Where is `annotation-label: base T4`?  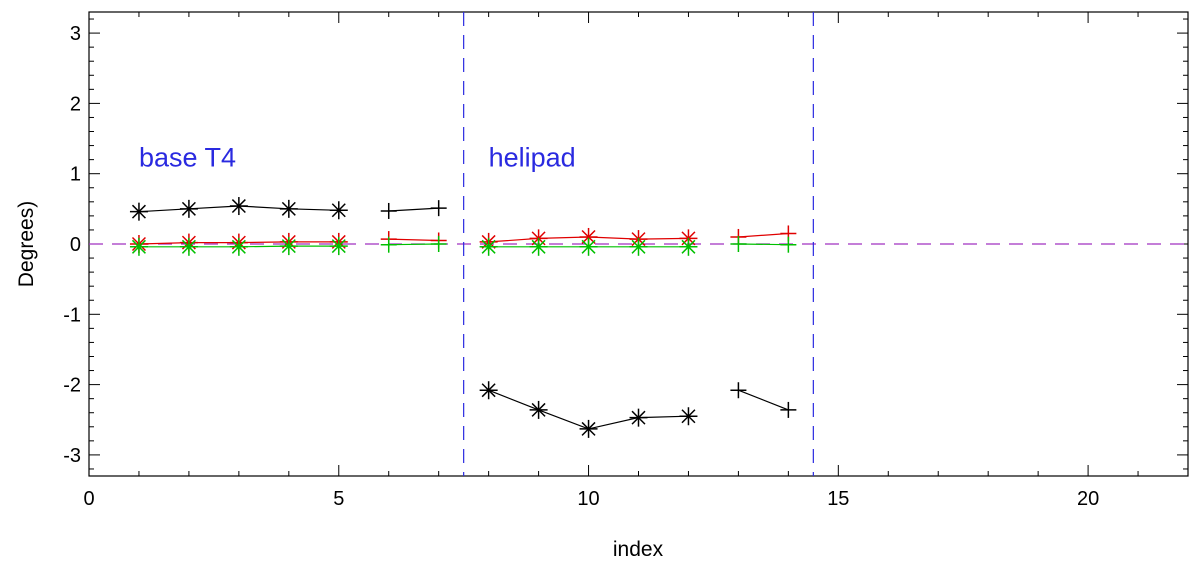 annotation-label: base T4 is located at coordinates (187, 158).